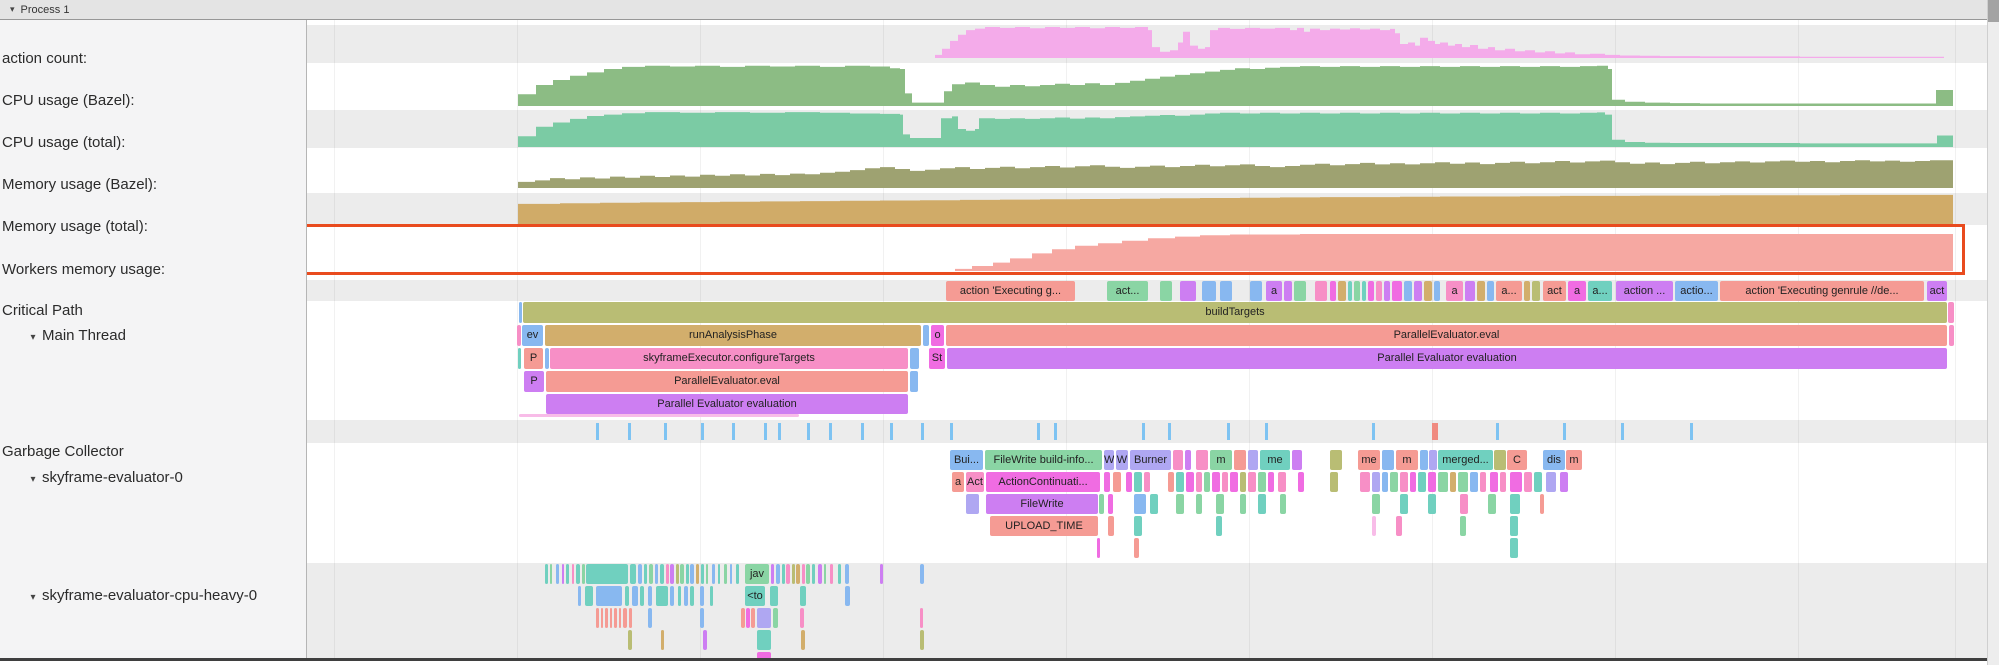  What do you see at coordinates (1042, 504) in the screenshot?
I see `skyframe-evaluator-0-slice: FileWrite` at bounding box center [1042, 504].